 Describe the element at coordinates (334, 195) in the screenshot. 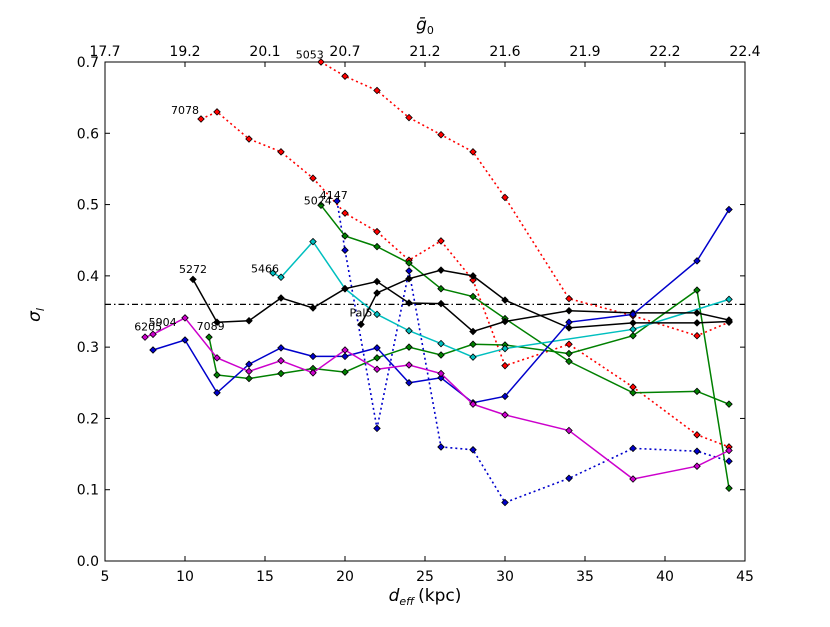

I see `annotation-label: 4147` at that location.